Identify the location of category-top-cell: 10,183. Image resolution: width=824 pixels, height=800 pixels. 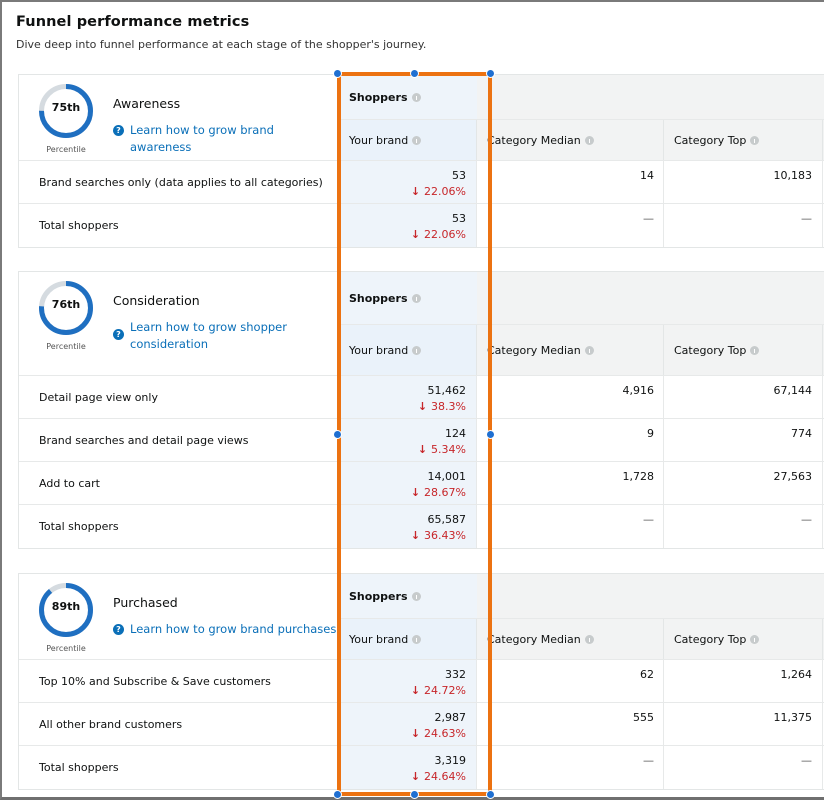
(743, 182).